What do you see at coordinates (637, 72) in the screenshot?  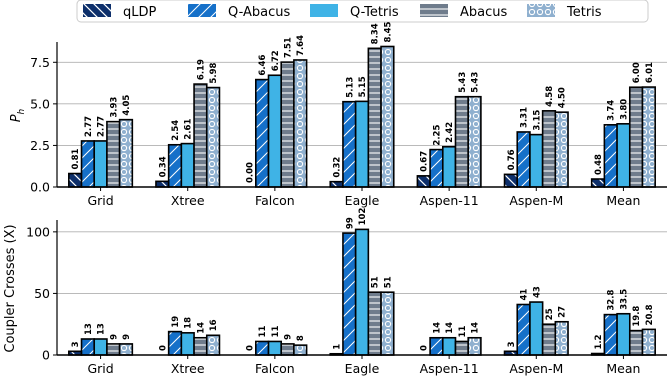 I see `data-label: 6.00` at bounding box center [637, 72].